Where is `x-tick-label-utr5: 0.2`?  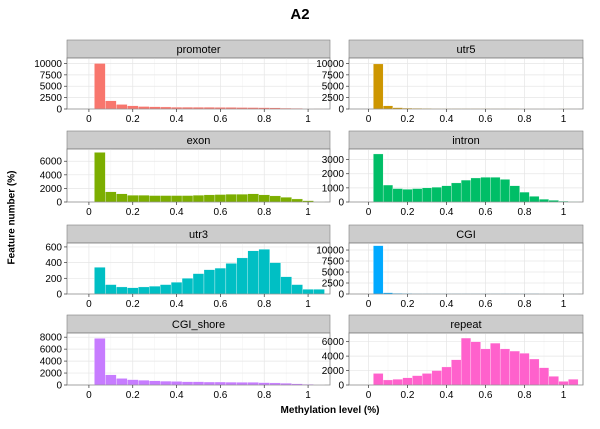
x-tick-label-utr5: 0.2 is located at coordinates (408, 119).